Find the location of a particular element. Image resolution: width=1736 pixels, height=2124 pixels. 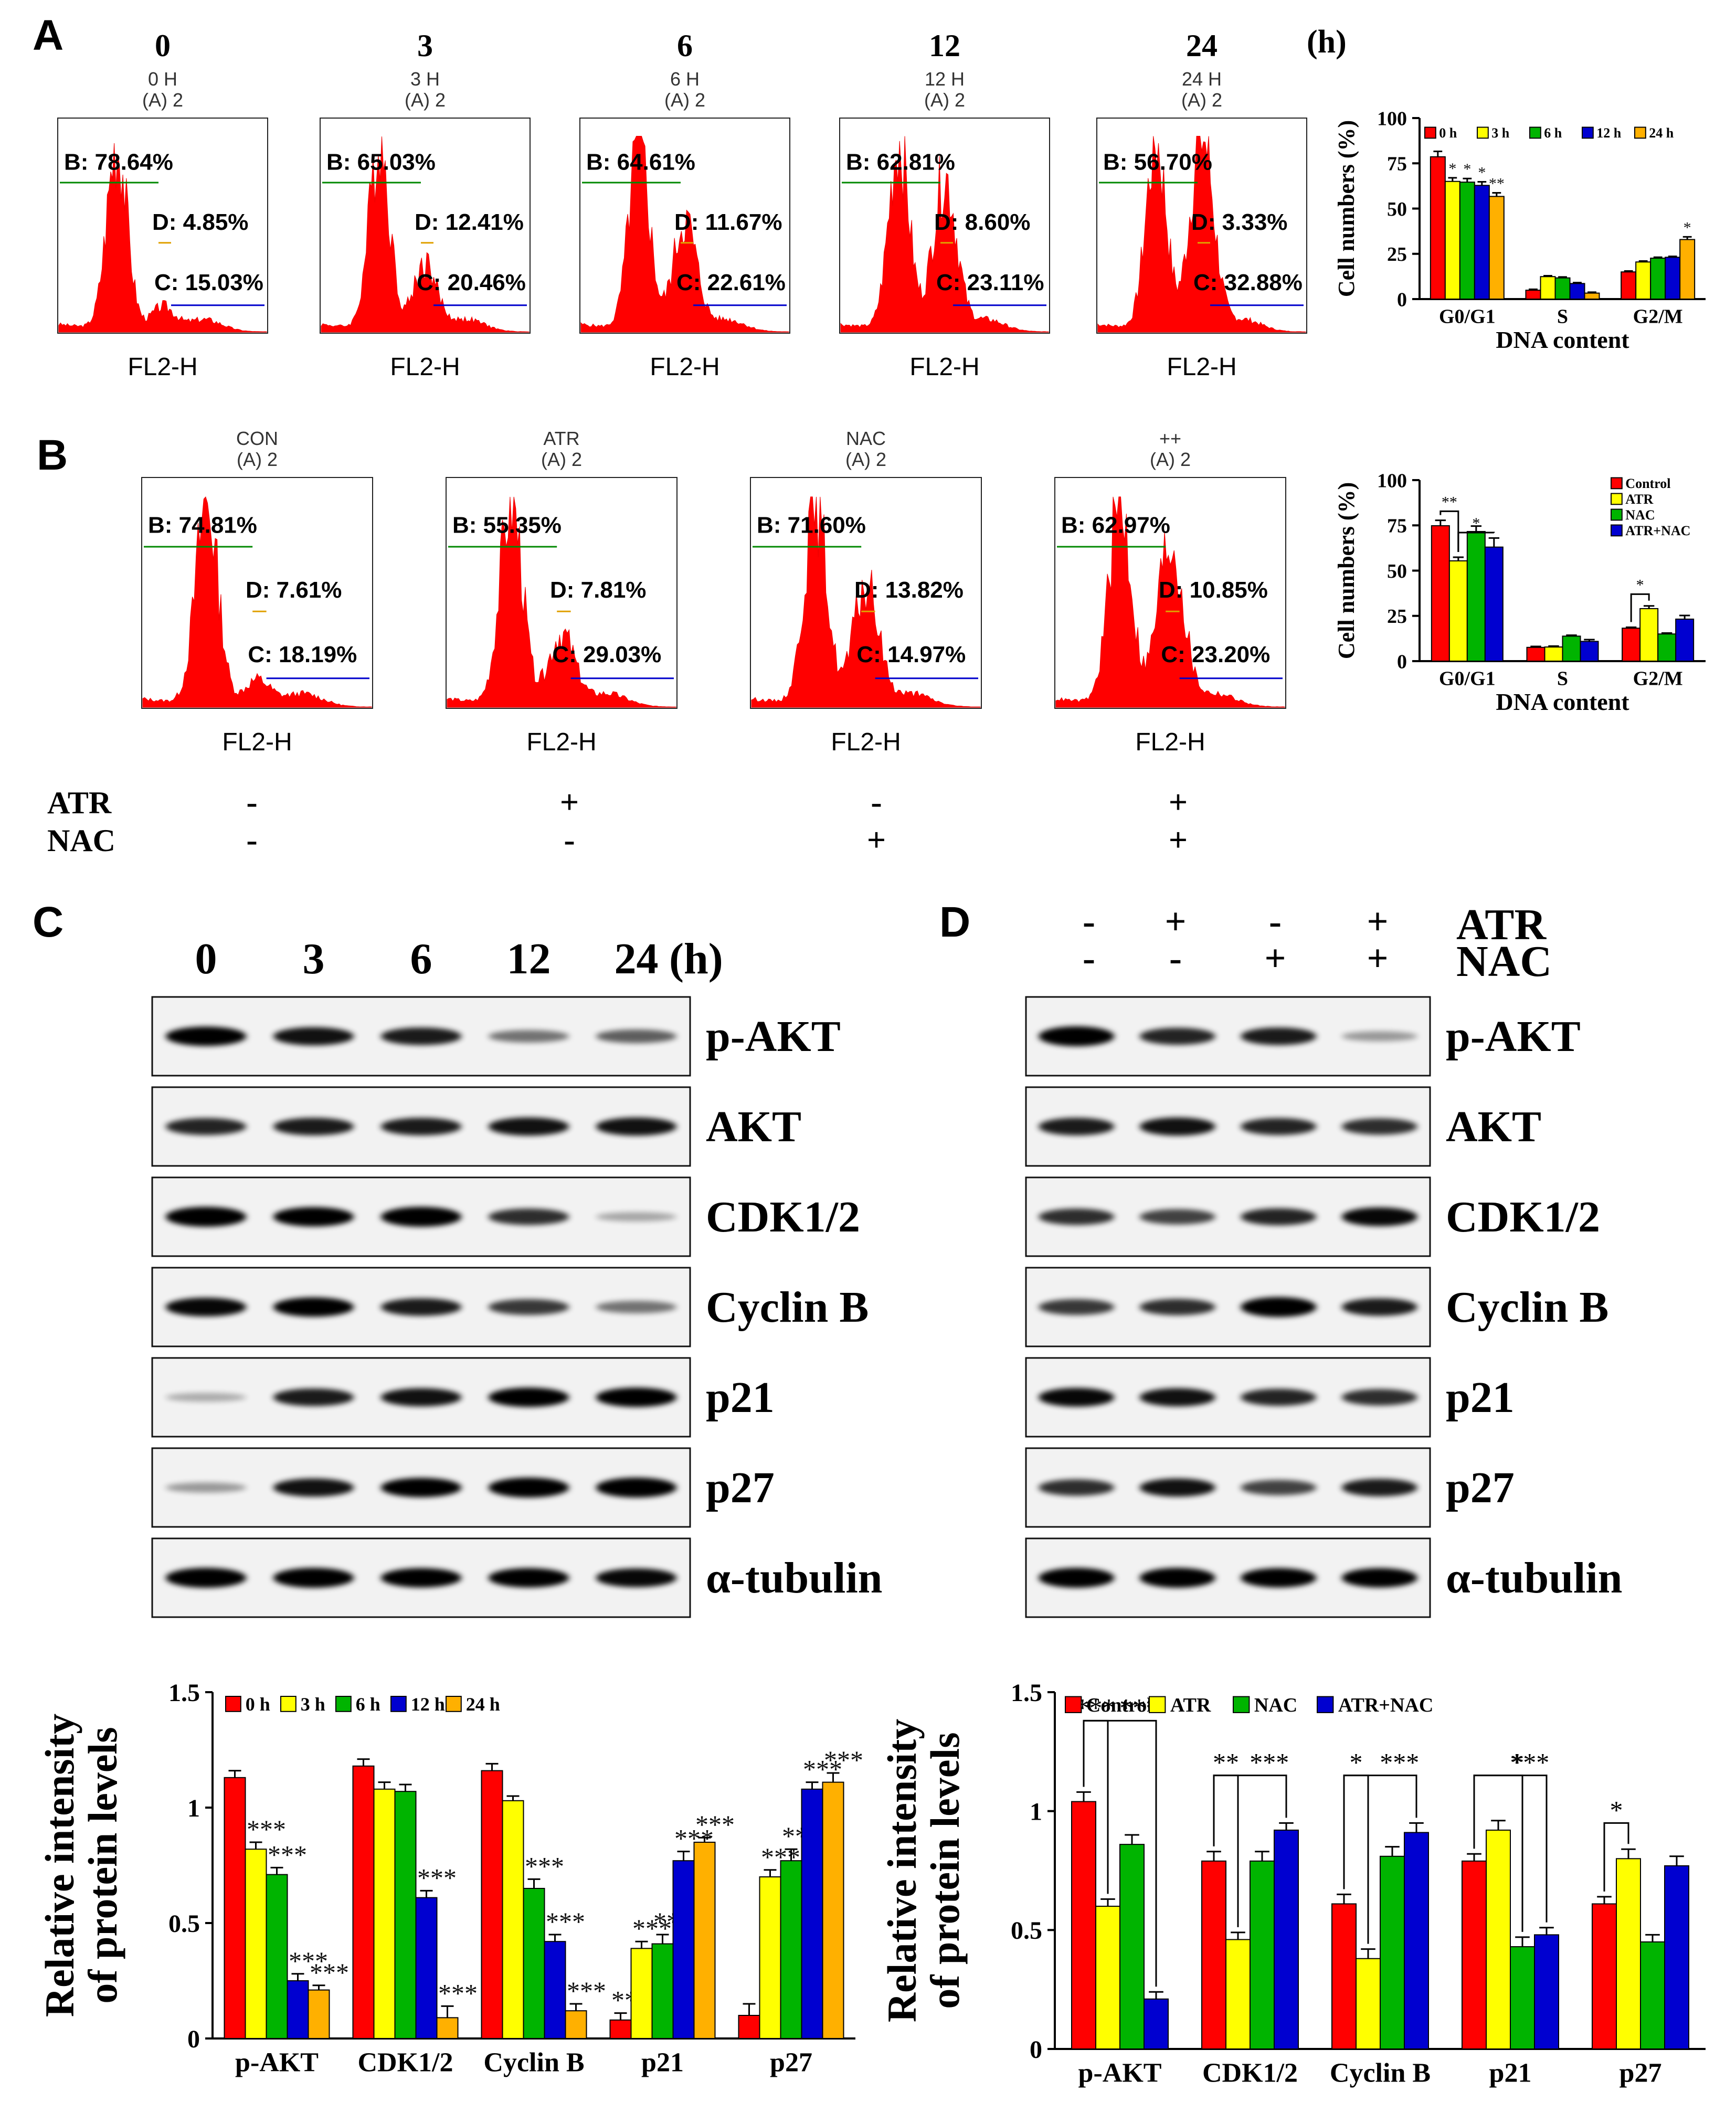

y-tick-label: 50 is located at coordinates (1397, 209).